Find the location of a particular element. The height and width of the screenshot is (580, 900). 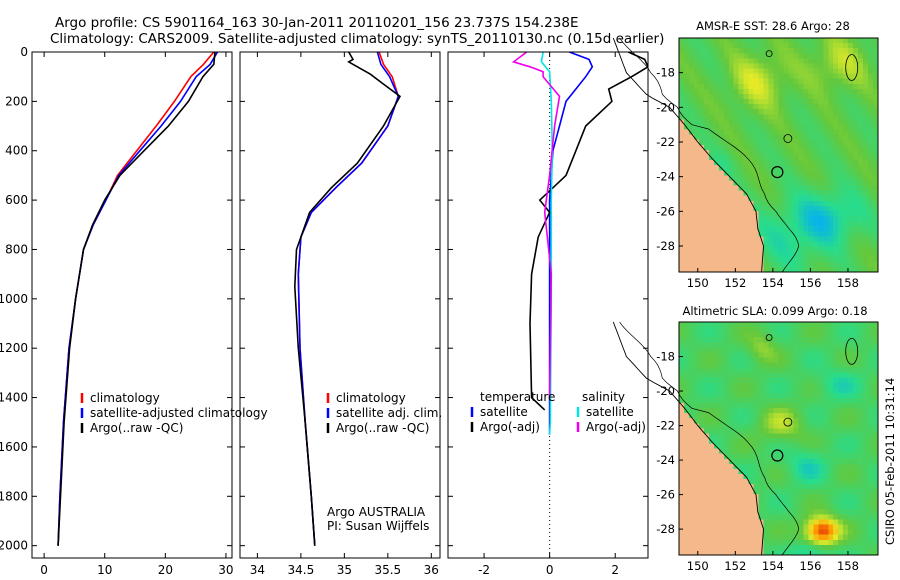

map-x-tick-label: 158 is located at coordinates (848, 283).